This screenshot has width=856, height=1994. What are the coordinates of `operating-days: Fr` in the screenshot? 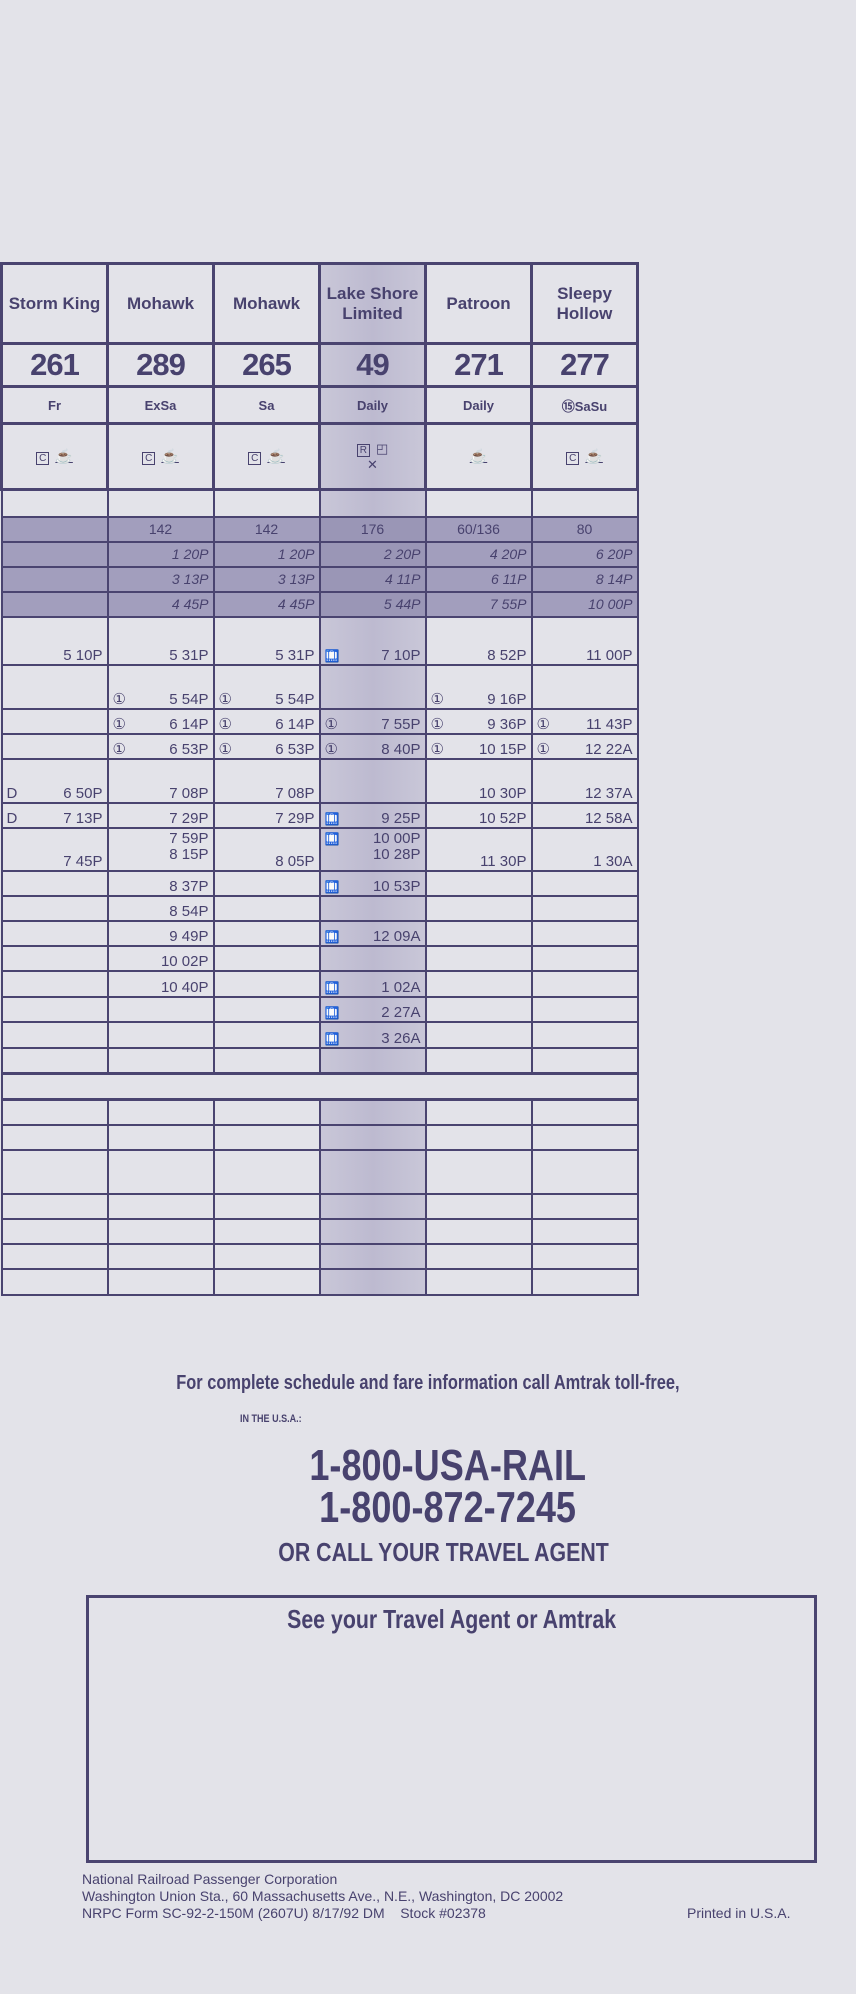 It's located at (54, 405).